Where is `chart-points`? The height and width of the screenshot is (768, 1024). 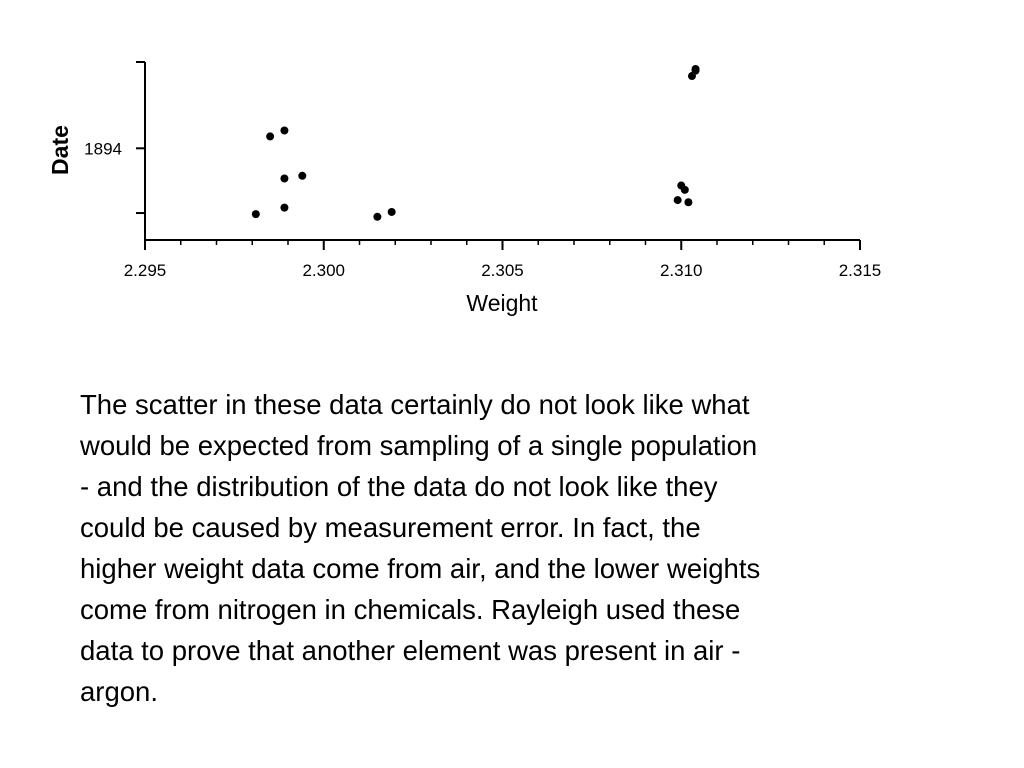 chart-points is located at coordinates (475, 143).